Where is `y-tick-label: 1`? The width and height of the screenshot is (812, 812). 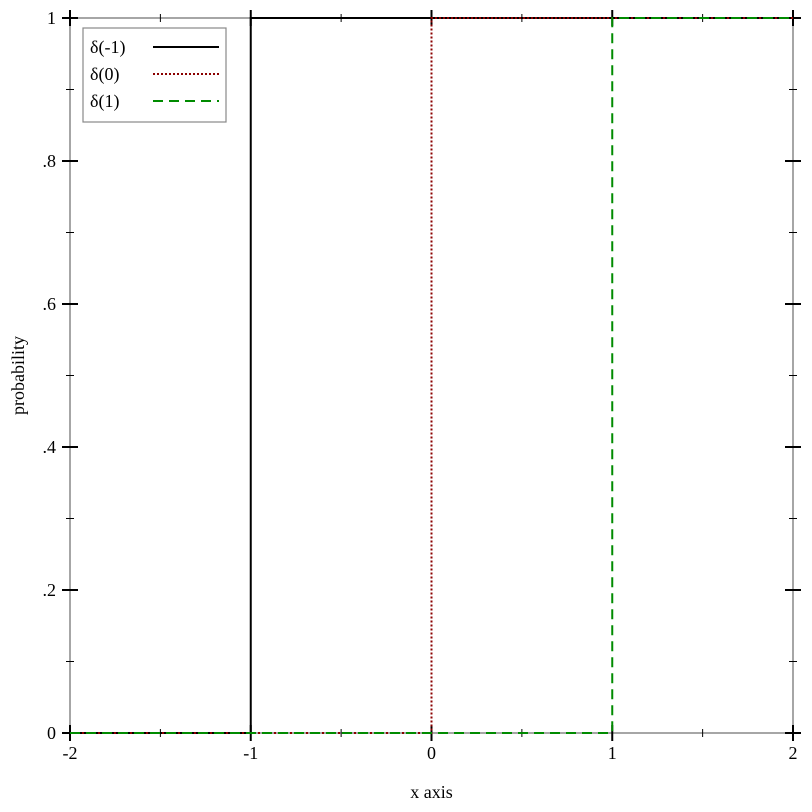 y-tick-label: 1 is located at coordinates (51, 18).